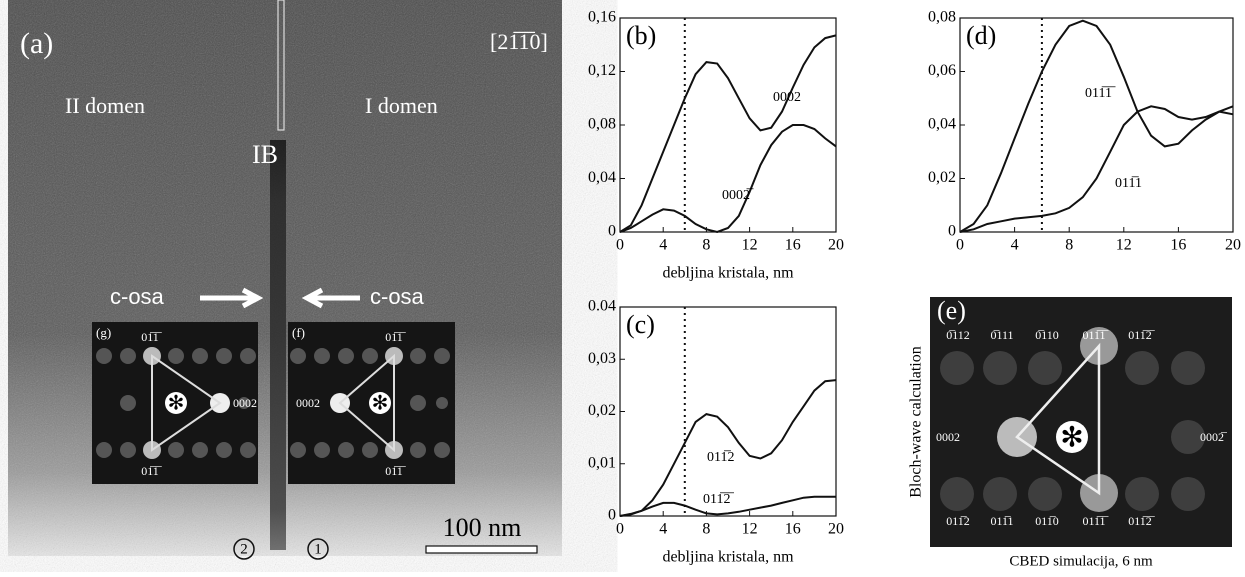 The width and height of the screenshot is (1245, 577). I want to click on inset-label: (f), so click(298, 332).